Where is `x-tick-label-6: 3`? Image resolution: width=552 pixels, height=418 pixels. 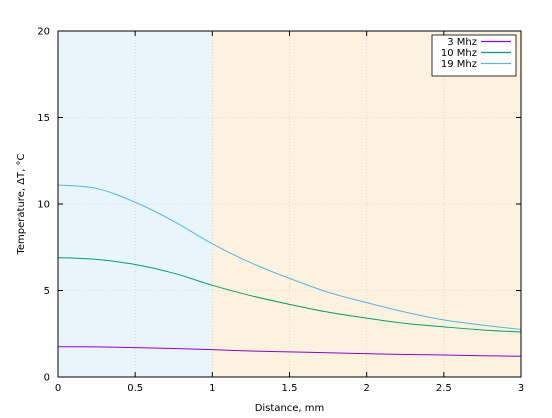 x-tick-label-6: 3 is located at coordinates (521, 388).